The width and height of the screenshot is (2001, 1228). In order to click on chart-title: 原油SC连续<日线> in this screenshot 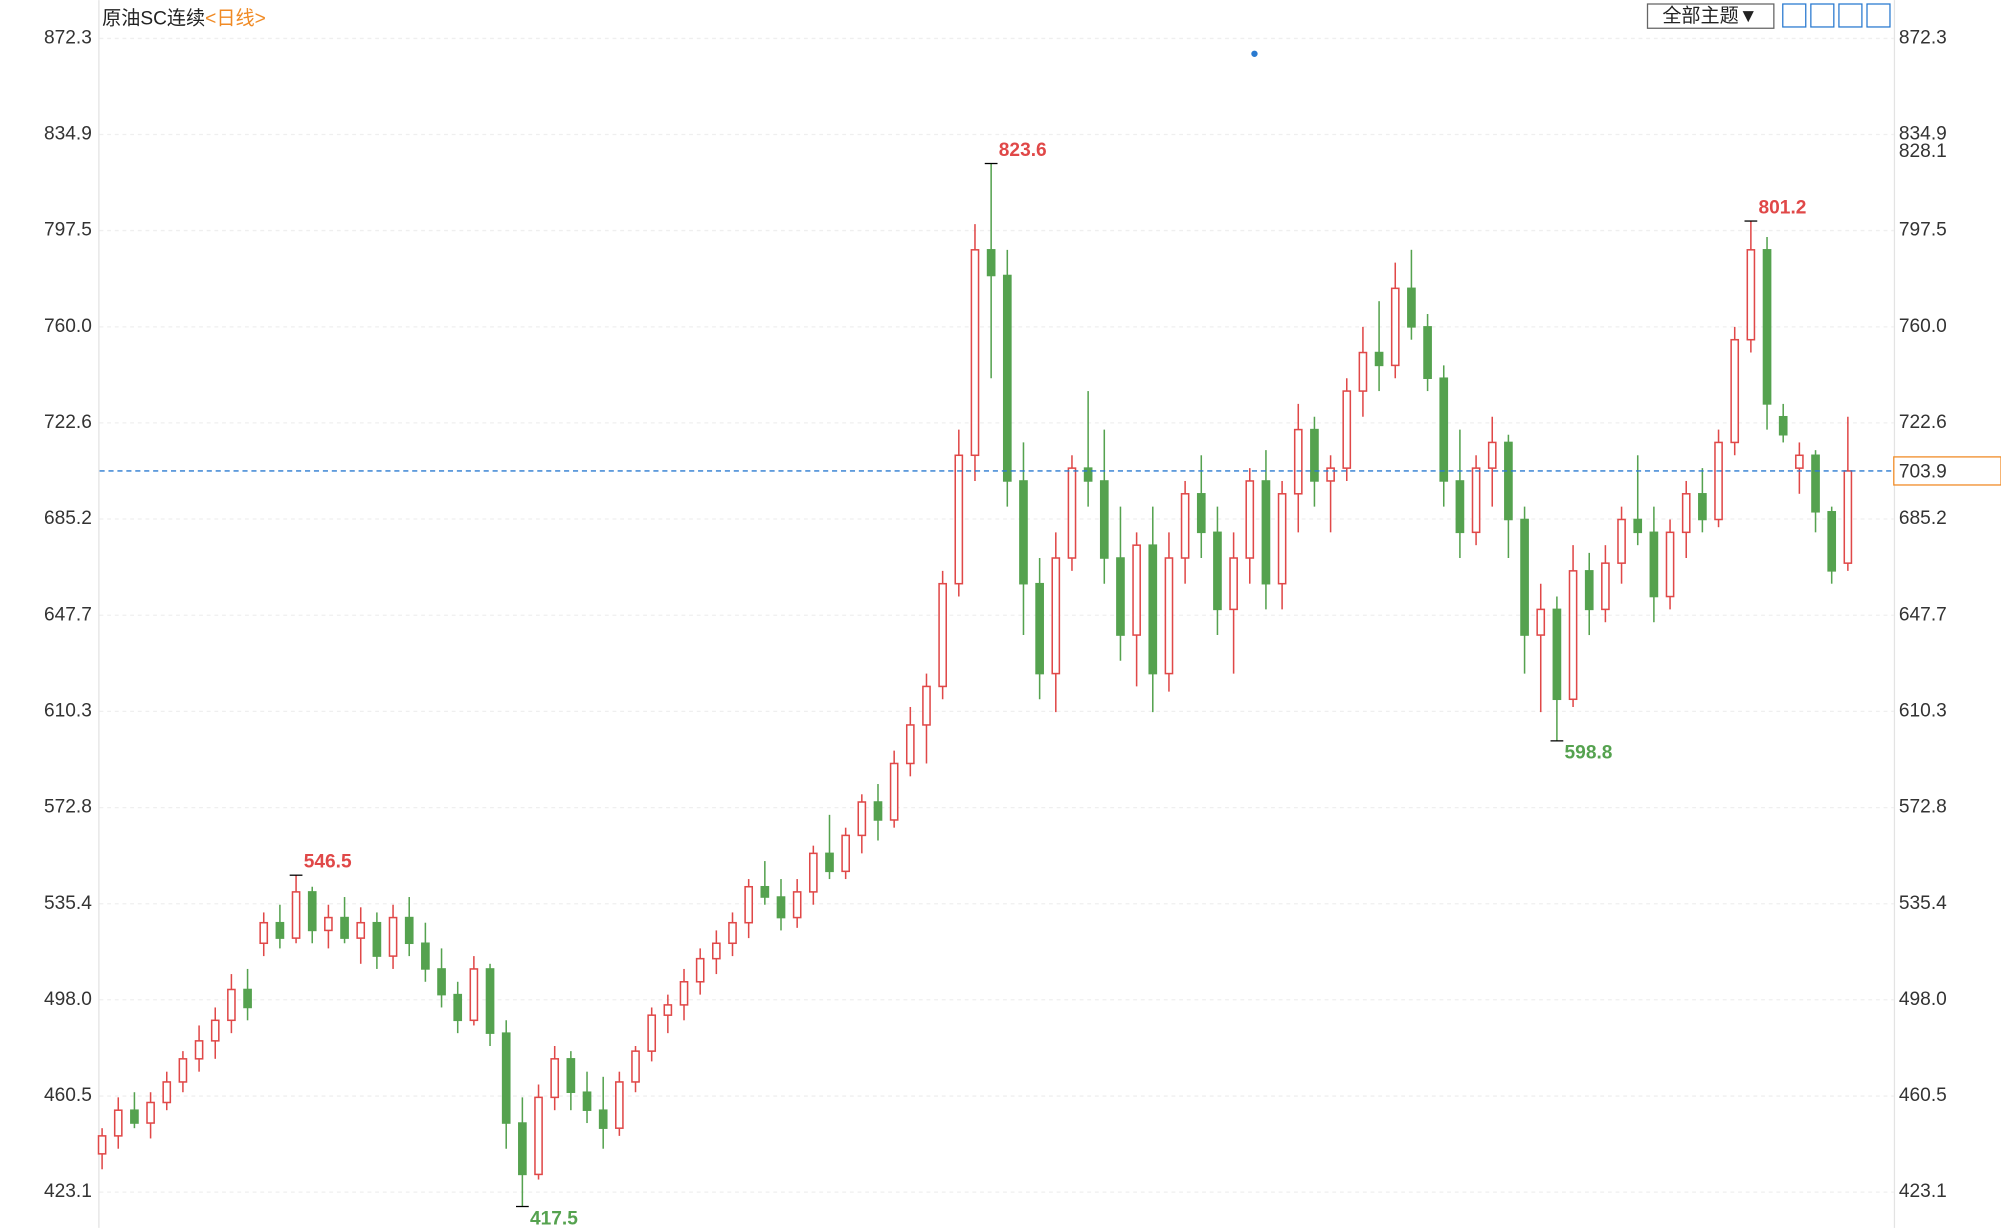, I will do `click(184, 18)`.